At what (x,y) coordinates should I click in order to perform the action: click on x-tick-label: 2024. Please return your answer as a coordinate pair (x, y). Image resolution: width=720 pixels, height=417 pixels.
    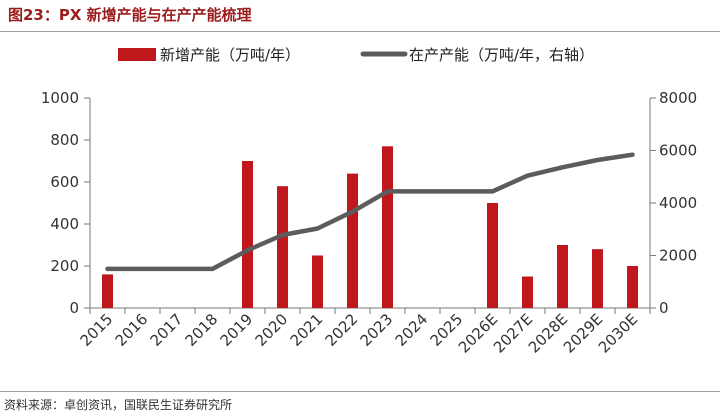
    Looking at the image, I should click on (412, 330).